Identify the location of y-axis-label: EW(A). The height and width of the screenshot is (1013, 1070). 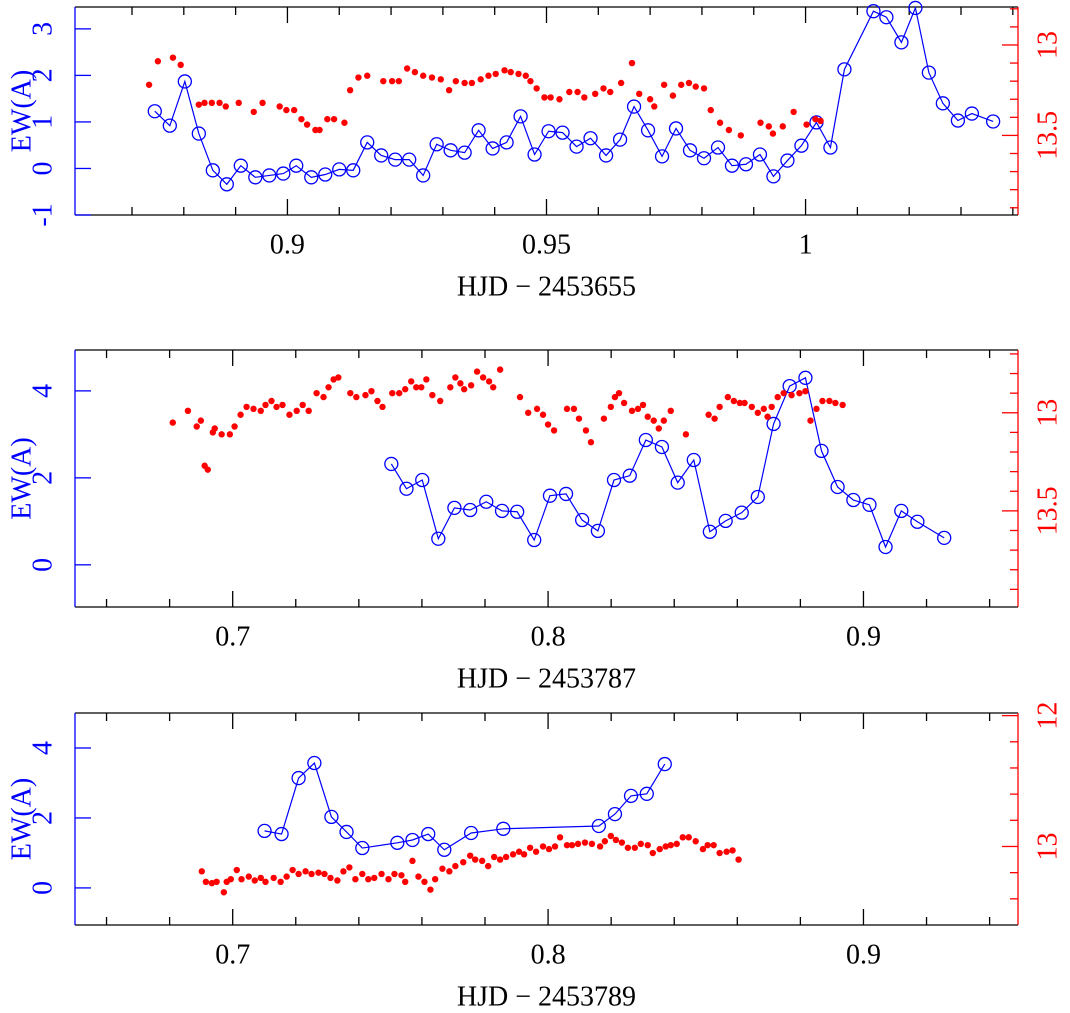
(21, 111).